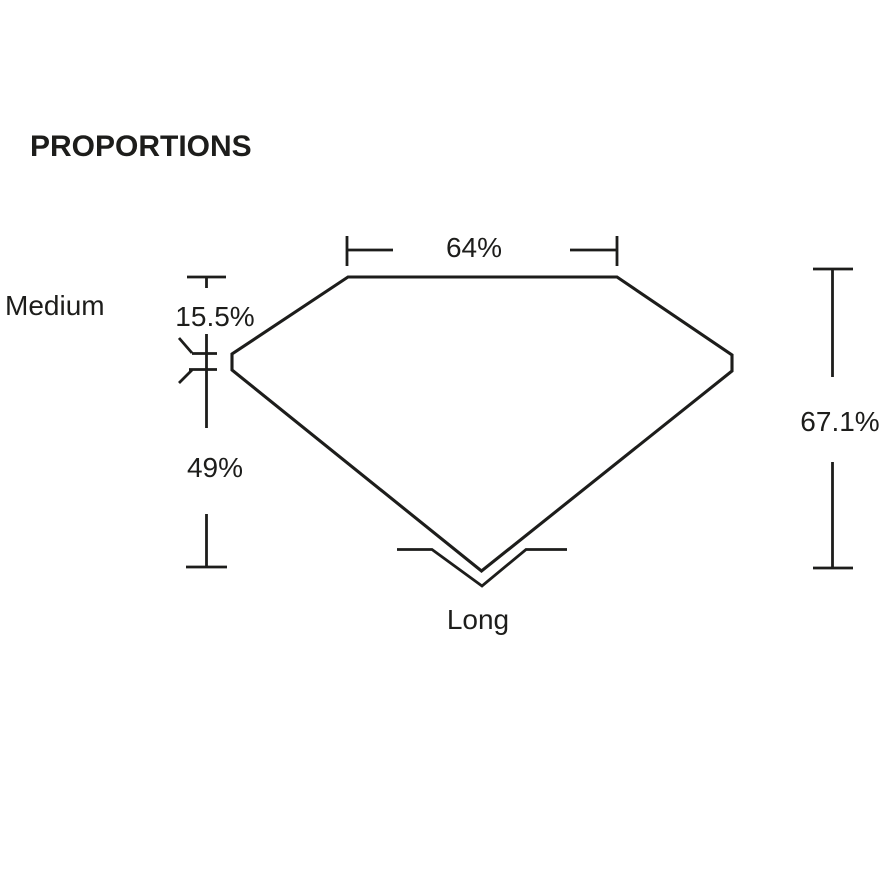 This screenshot has width=882, height=884. I want to click on crown-height-dimension: 15.5%, so click(215, 351).